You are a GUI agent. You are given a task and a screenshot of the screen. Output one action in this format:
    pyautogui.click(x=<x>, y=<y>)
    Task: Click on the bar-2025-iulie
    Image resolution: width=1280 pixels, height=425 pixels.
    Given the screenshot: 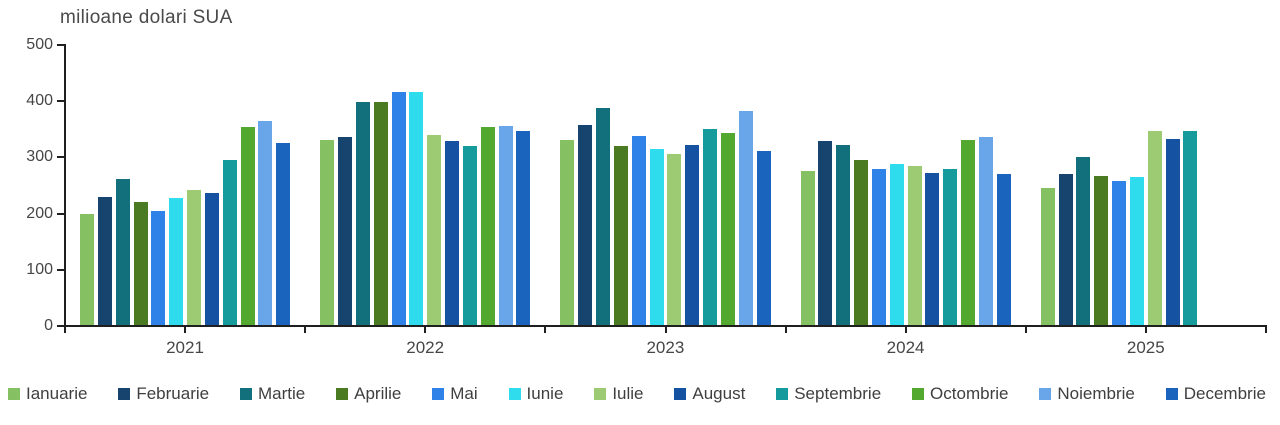 What is the action you would take?
    pyautogui.click(x=1154, y=228)
    